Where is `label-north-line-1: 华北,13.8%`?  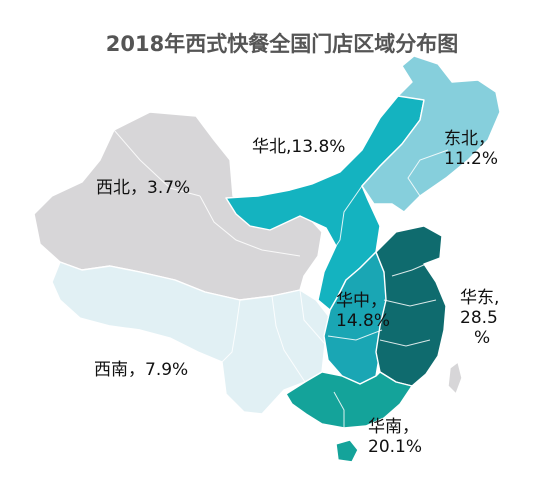
label-north-line-1: 华北,13.8% is located at coordinates (298, 147).